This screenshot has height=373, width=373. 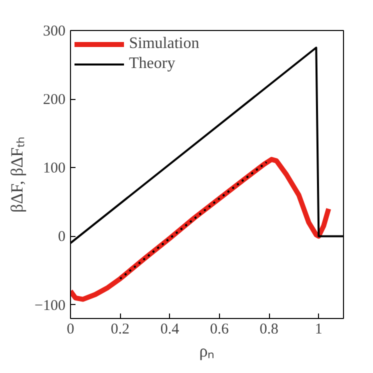 What do you see at coordinates (120, 330) in the screenshot?
I see `x-tick-label: 0.2` at bounding box center [120, 330].